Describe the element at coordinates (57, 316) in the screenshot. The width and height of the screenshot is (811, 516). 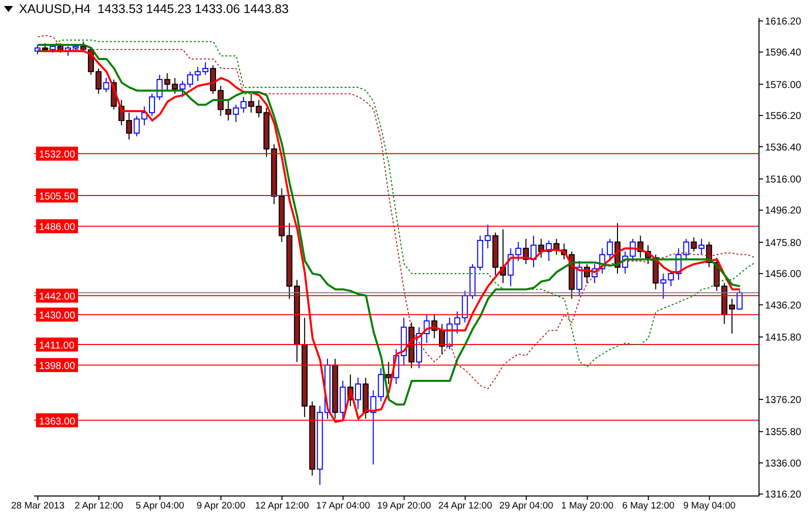
I see `ref-line-label: 1430.00` at that location.